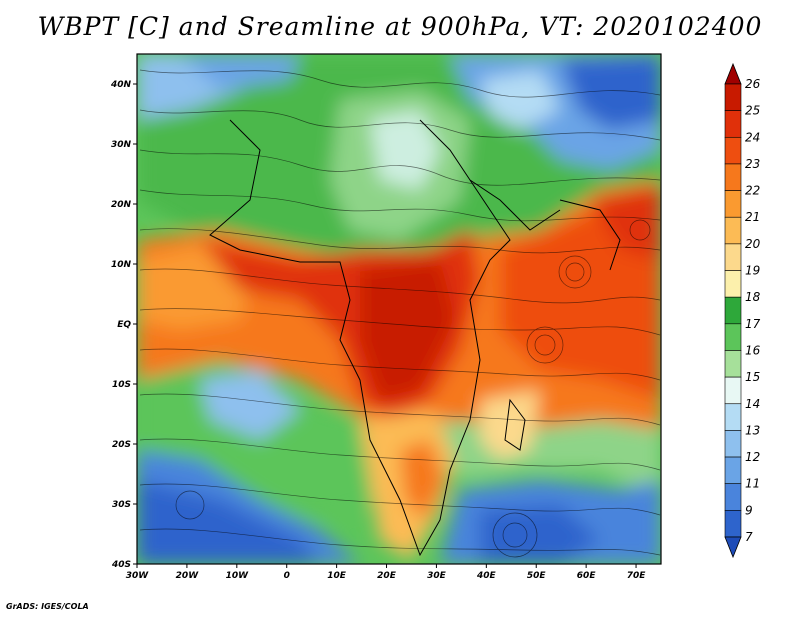  What do you see at coordinates (752, 137) in the screenshot?
I see `colorbar-label: 24` at bounding box center [752, 137].